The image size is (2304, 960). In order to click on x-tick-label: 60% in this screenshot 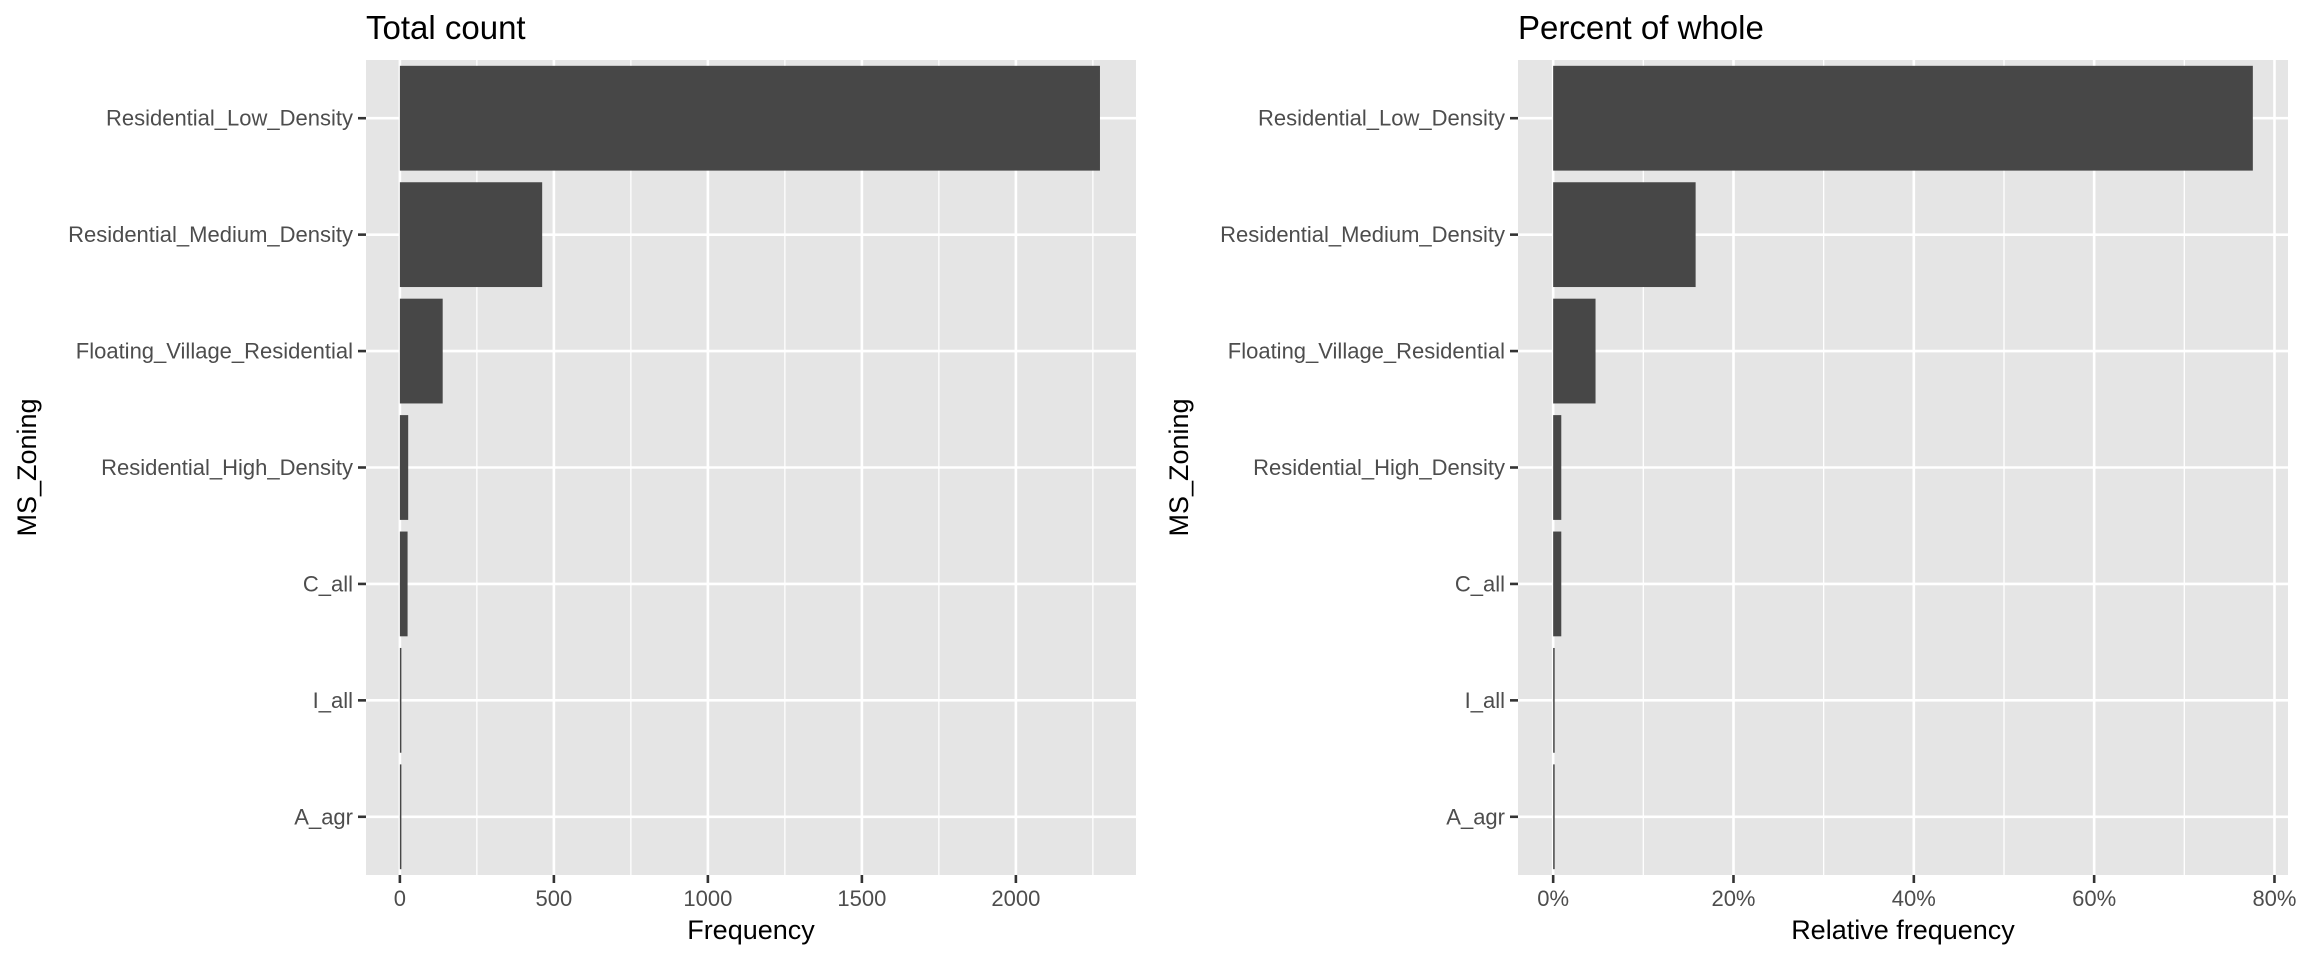, I will do `click(2094, 898)`.